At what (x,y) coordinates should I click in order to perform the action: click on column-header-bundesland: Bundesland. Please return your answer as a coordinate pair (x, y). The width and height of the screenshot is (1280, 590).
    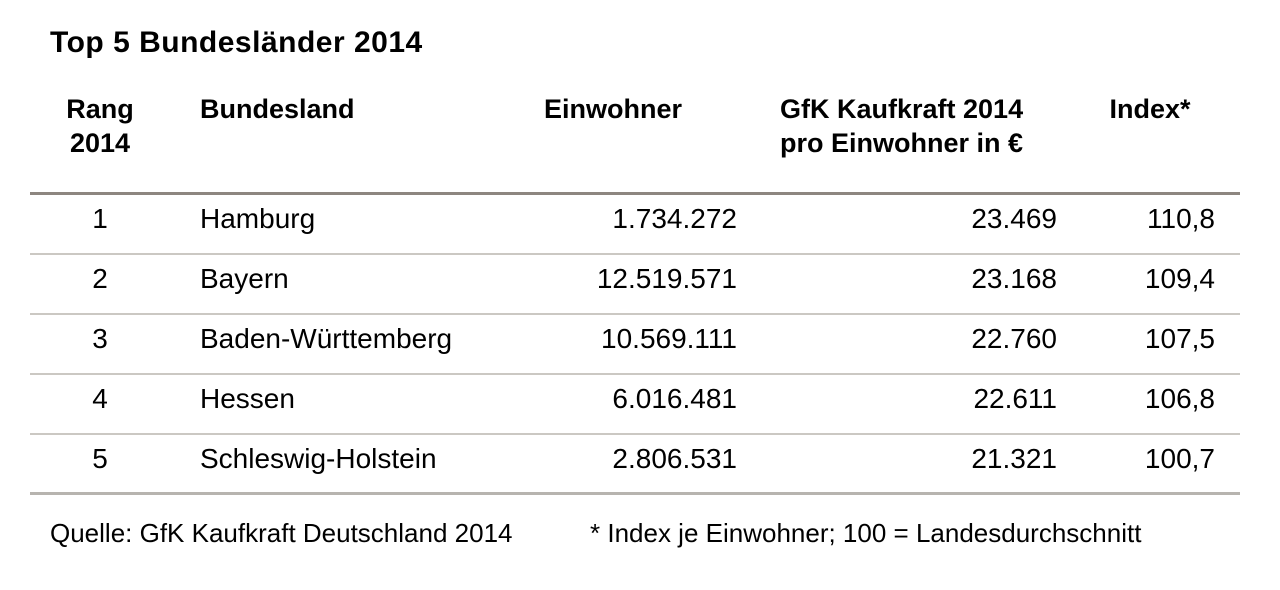
    Looking at the image, I should click on (277, 109).